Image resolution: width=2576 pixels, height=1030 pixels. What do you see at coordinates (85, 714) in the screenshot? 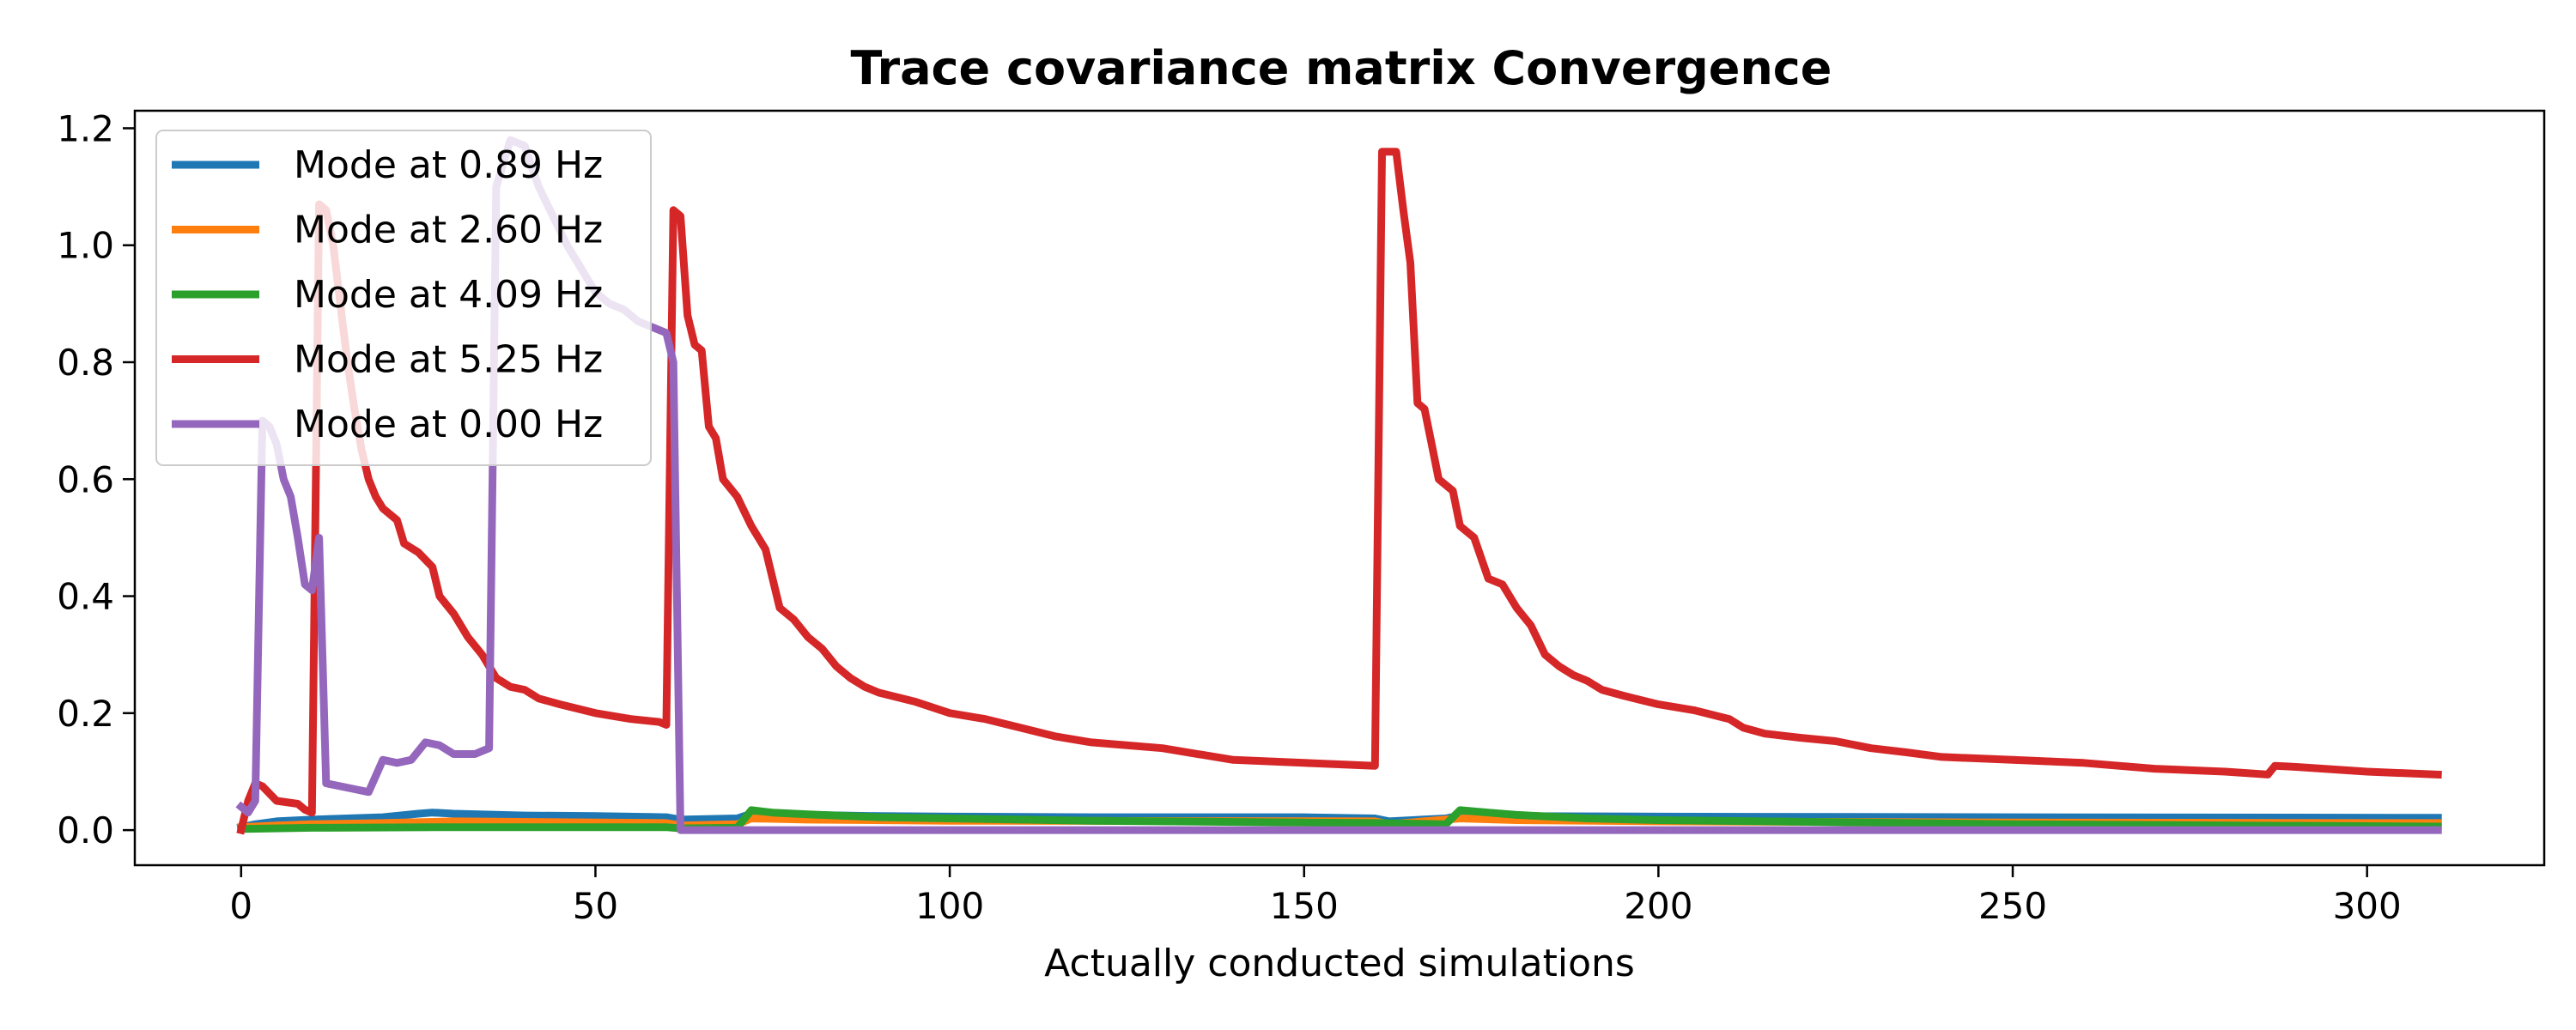
I see `y-tick-label-1: 0.2` at bounding box center [85, 714].